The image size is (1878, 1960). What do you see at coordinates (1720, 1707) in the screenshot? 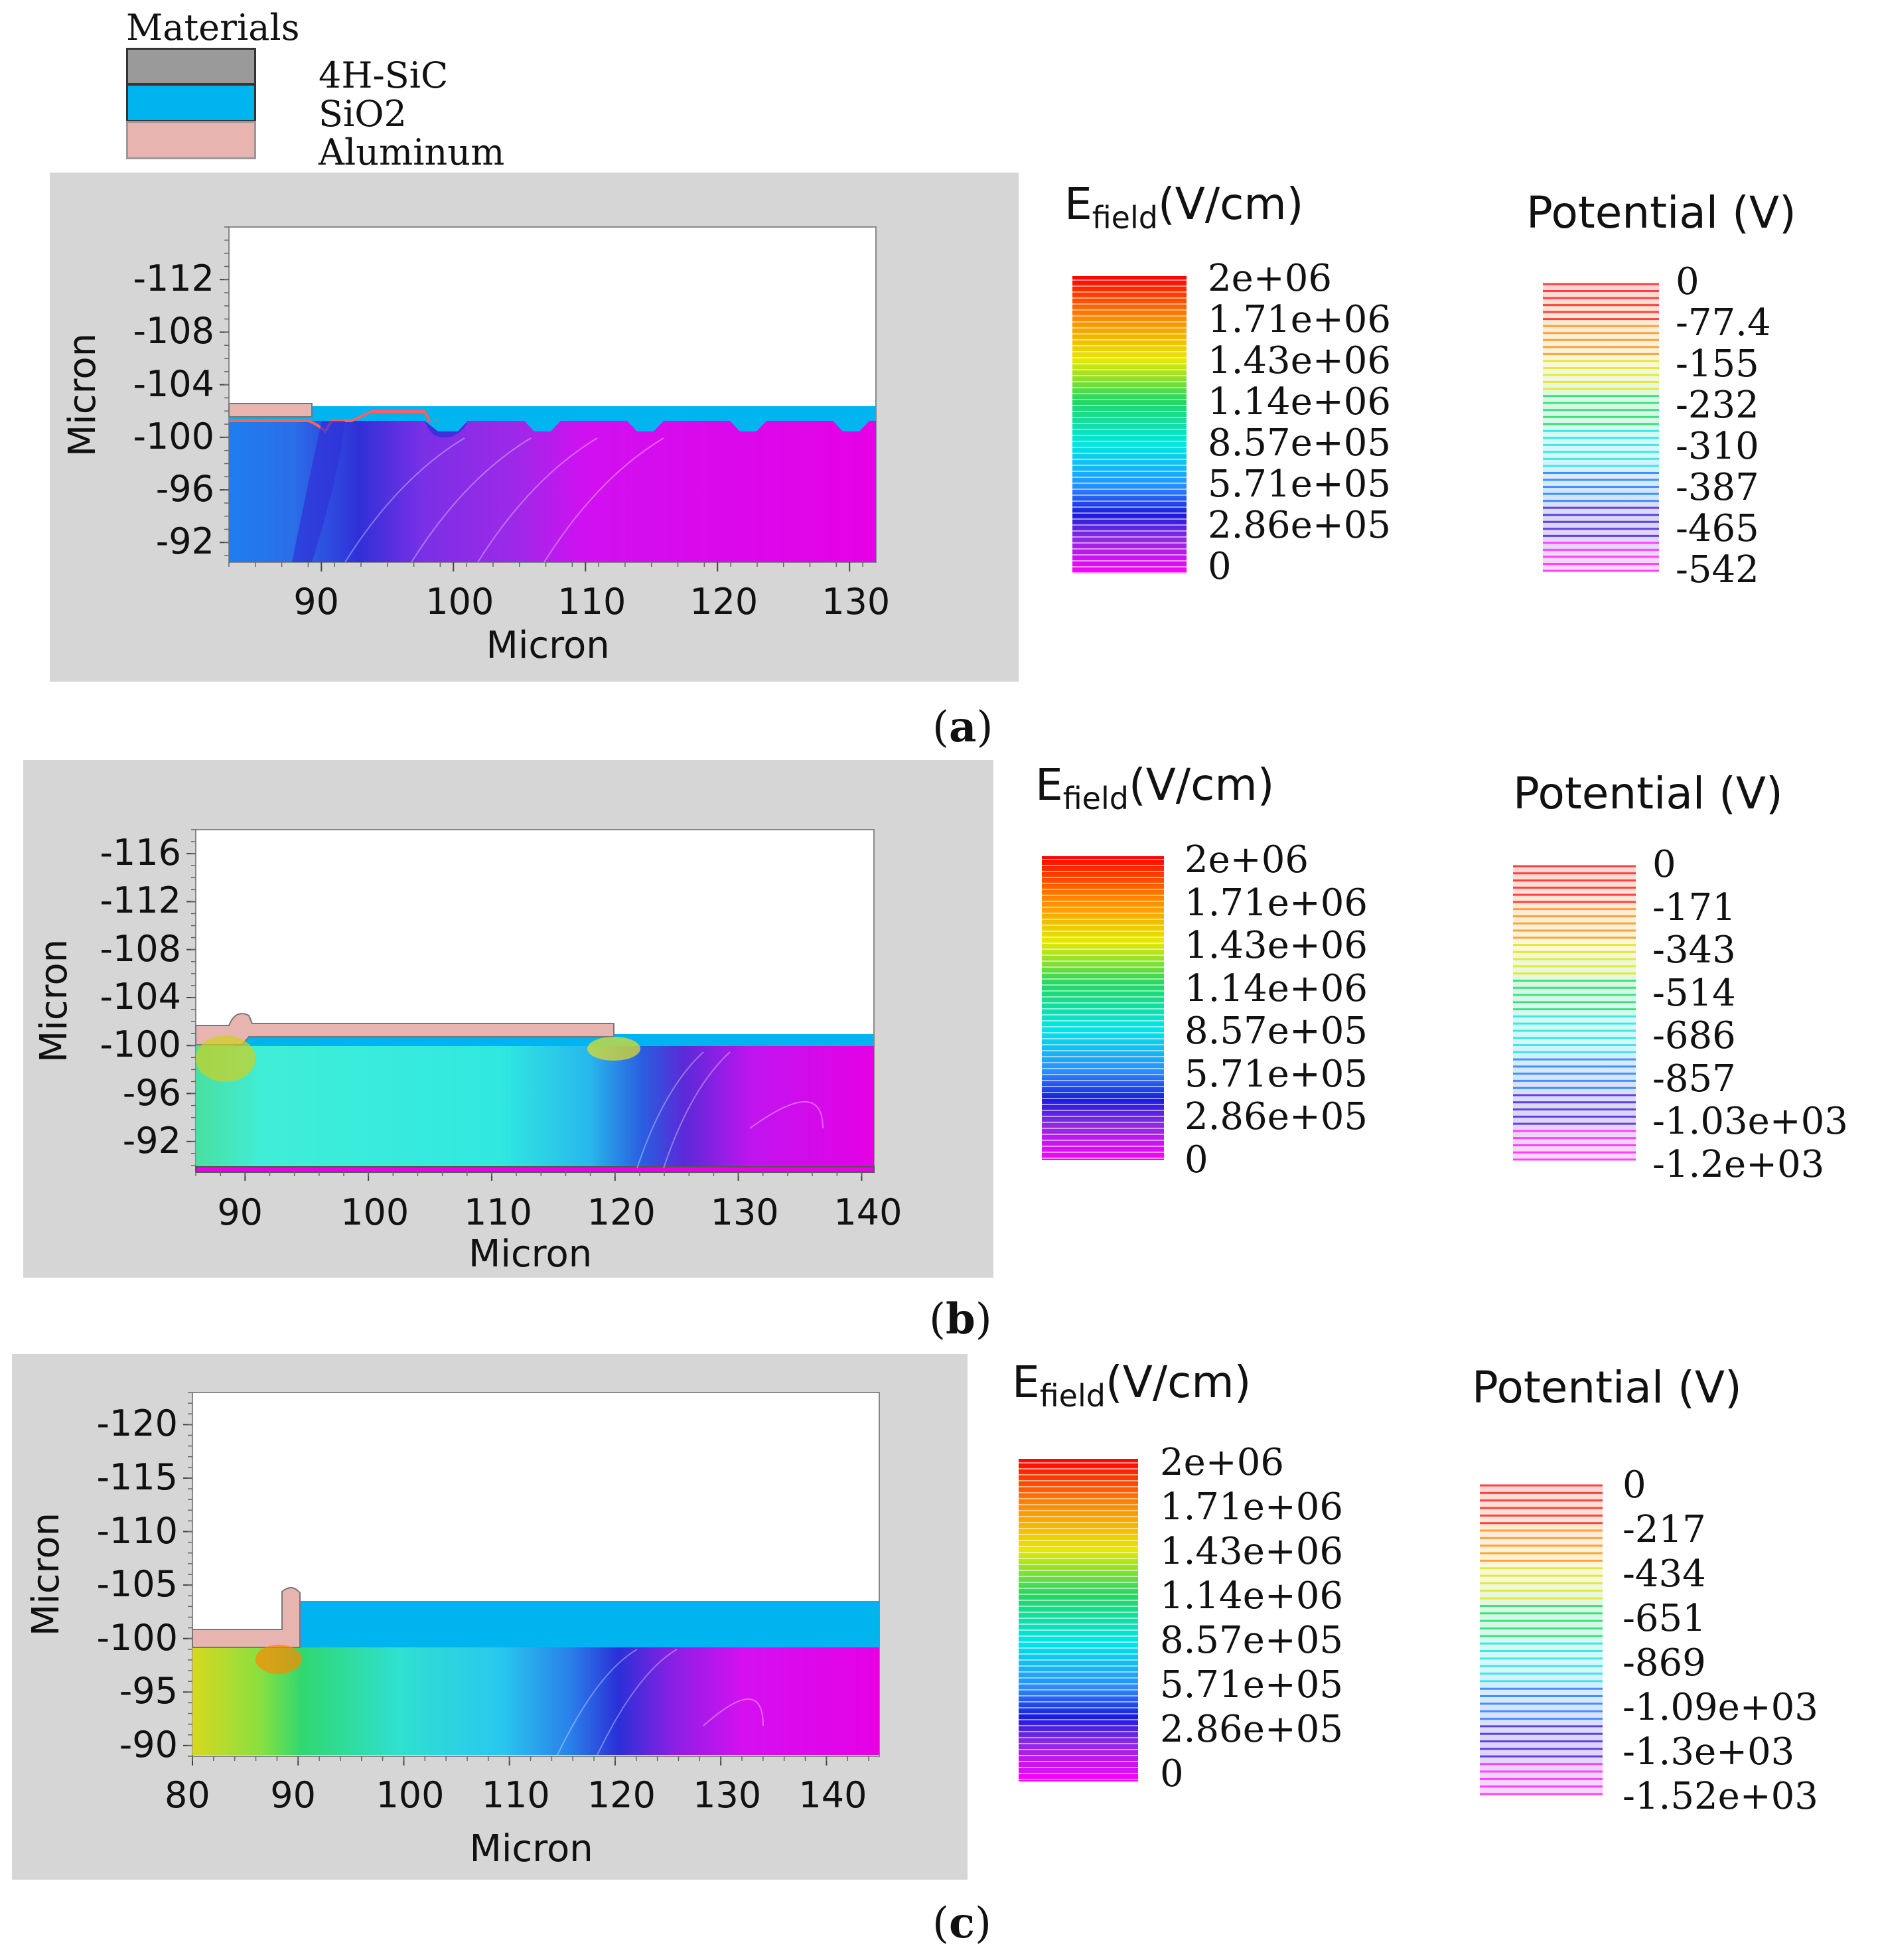
I see `potential-legend-value: -1.09e+03` at bounding box center [1720, 1707].